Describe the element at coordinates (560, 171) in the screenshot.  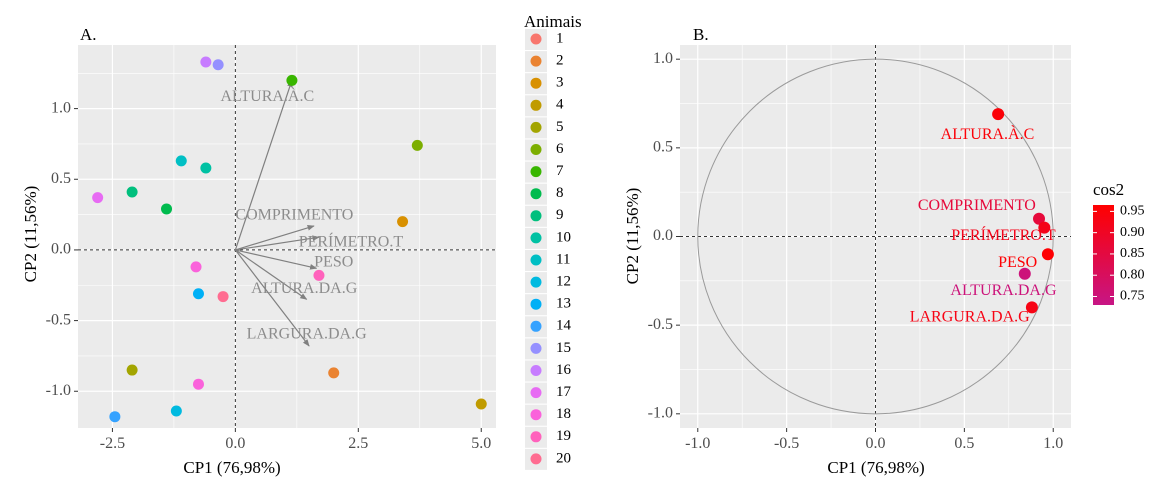
I see `legend-label-7: 7` at that location.